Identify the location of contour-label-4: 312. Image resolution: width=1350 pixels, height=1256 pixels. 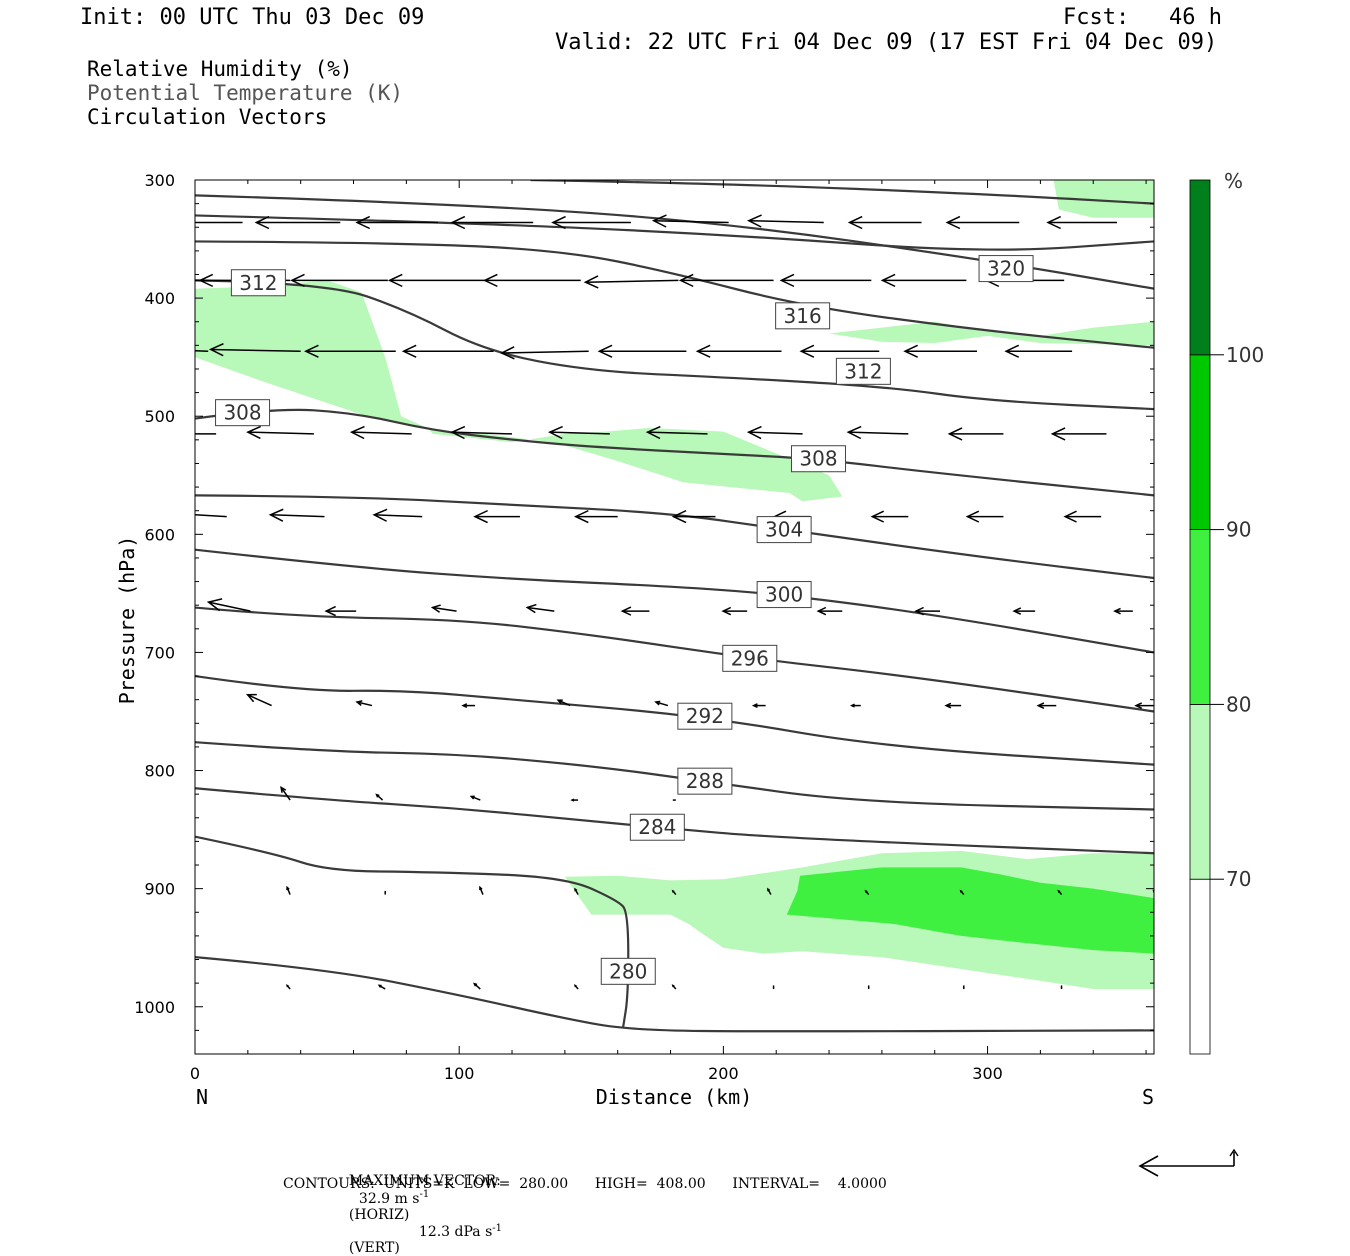
(258, 283).